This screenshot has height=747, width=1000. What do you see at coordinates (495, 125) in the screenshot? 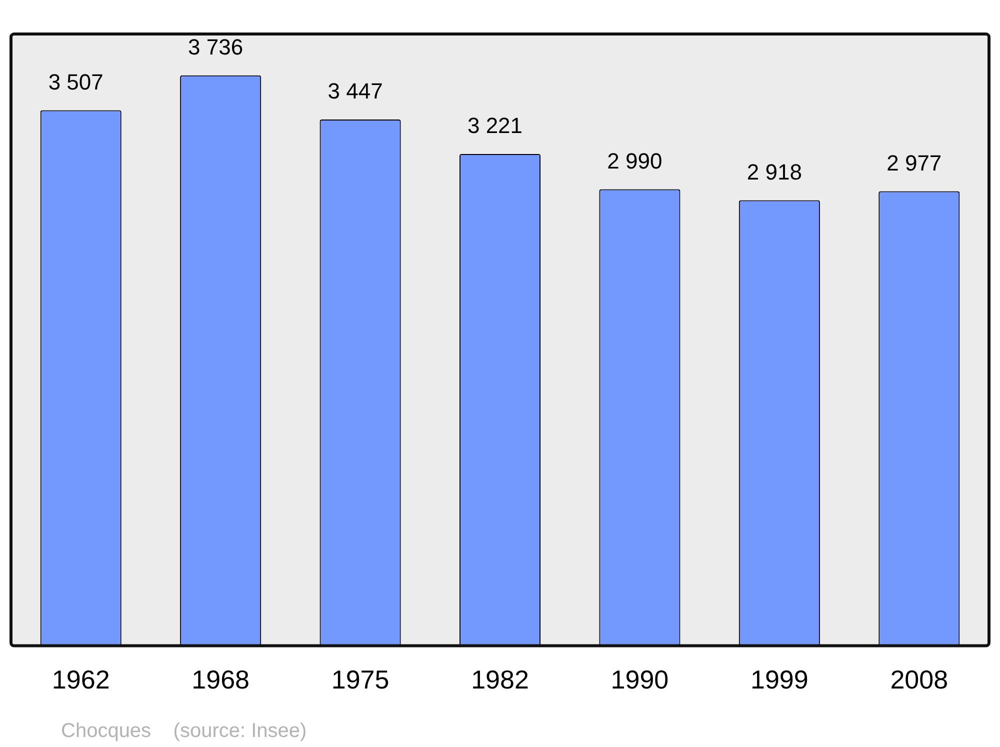
I see `data-label: 3 221` at bounding box center [495, 125].